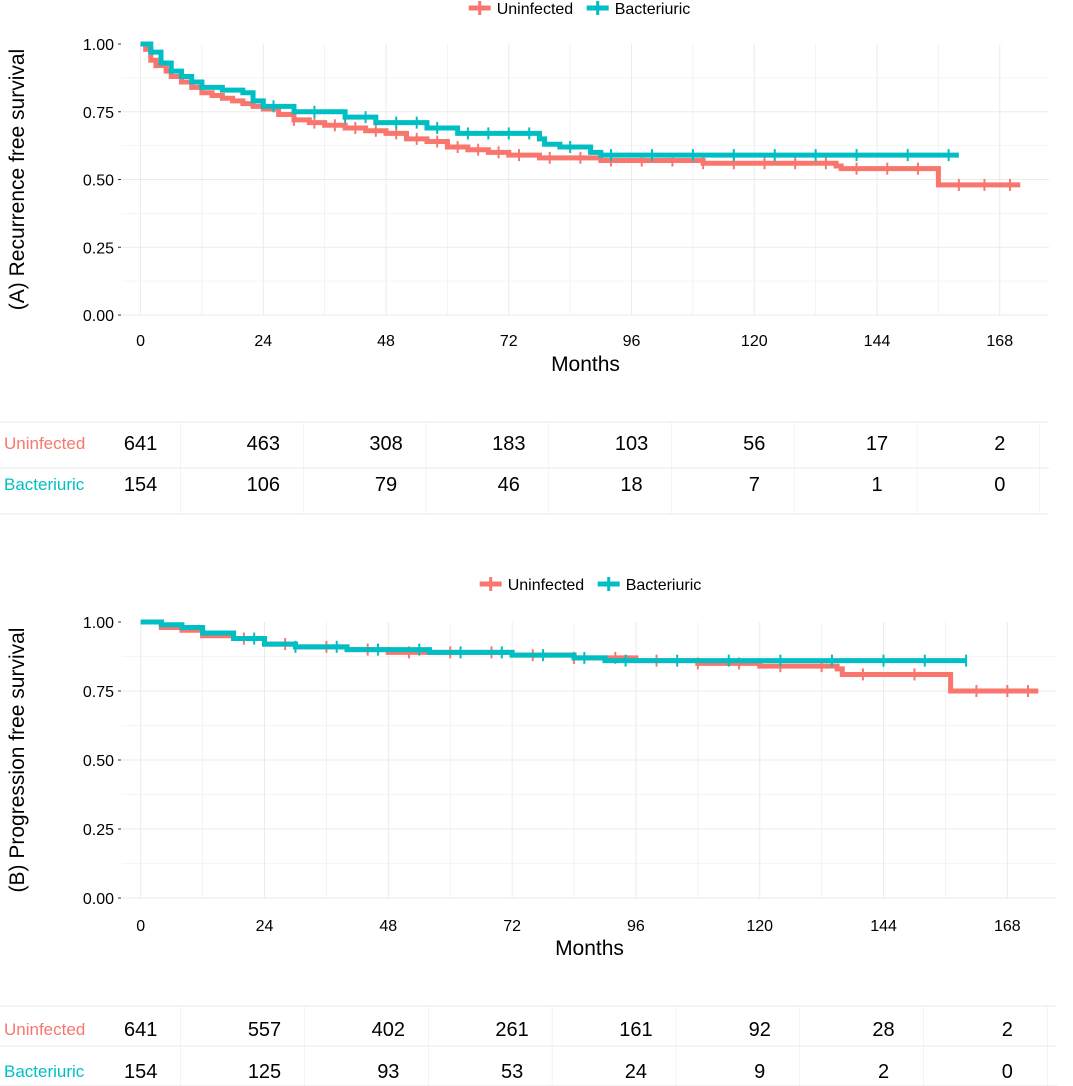 This screenshot has height=1086, width=1073. Describe the element at coordinates (385, 444) in the screenshot. I see `risk-count: 308` at that location.